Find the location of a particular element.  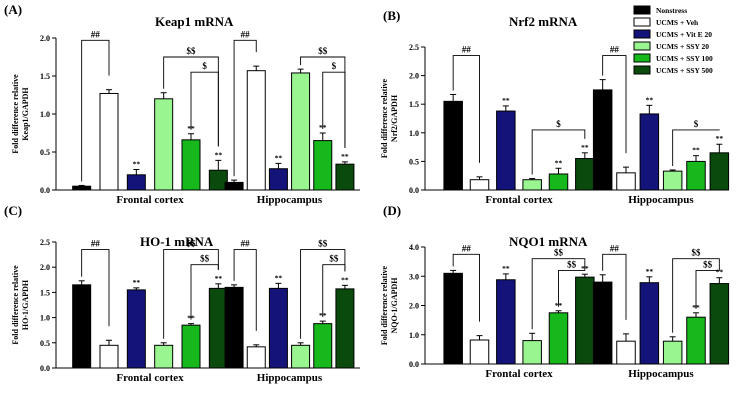

category-label: Hippocampus is located at coordinates (661, 374).